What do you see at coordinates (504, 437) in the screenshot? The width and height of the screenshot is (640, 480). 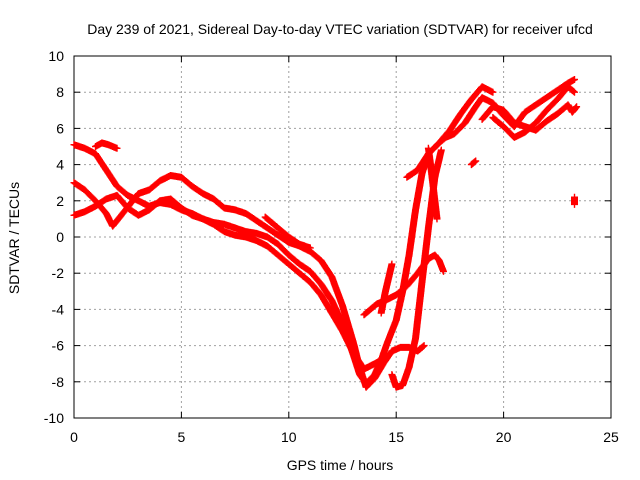 I see `x-tick-label: 20` at bounding box center [504, 437].